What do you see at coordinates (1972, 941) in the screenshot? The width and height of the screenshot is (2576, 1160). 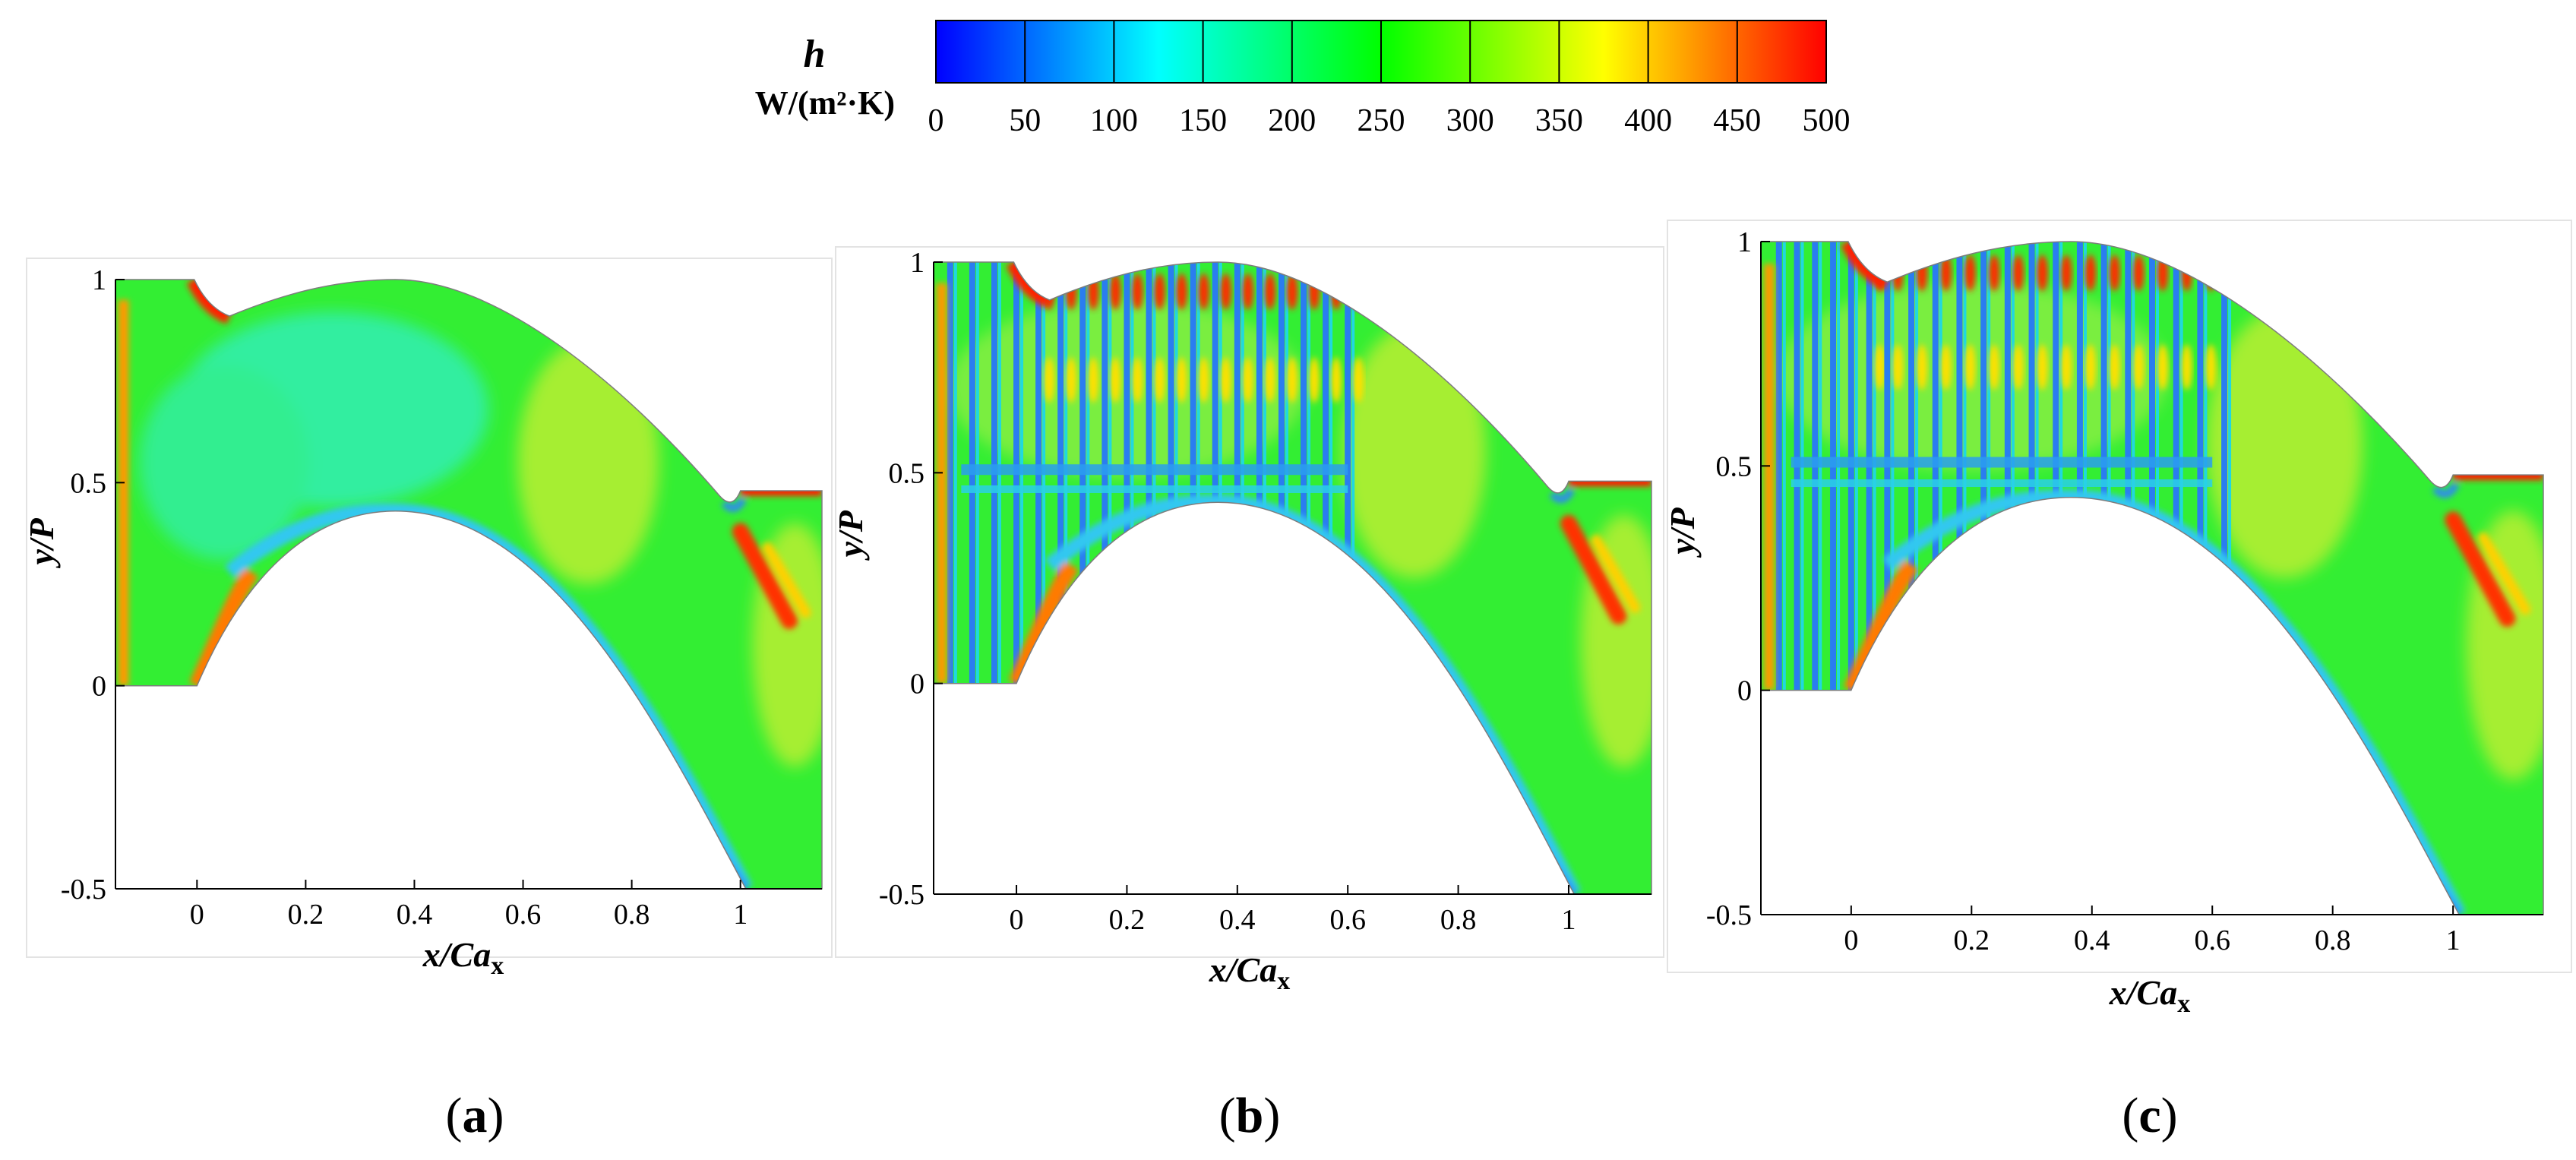 I see `x-tick-label: 0.2` at bounding box center [1972, 941].